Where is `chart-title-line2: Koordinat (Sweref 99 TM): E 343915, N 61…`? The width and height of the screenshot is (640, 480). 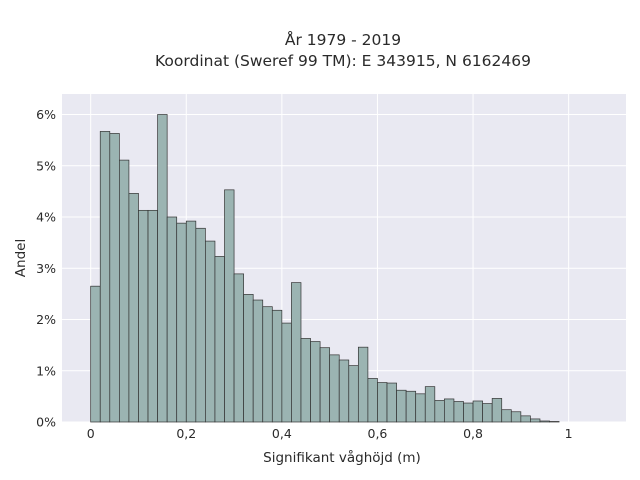
chart-title-line2: Koordinat (Sweref 99 TM): E 343915, N 61… is located at coordinates (343, 61).